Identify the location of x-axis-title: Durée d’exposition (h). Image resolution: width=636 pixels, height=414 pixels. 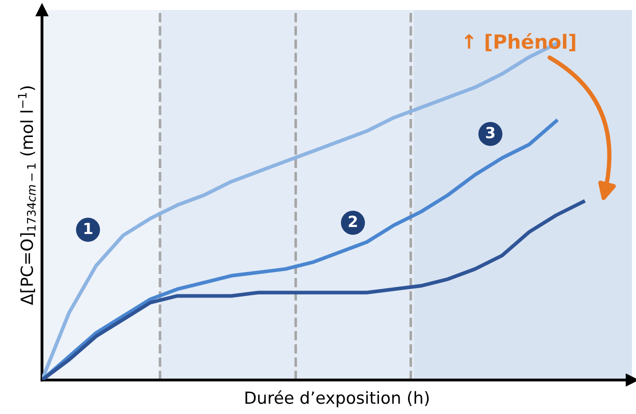
(337, 399).